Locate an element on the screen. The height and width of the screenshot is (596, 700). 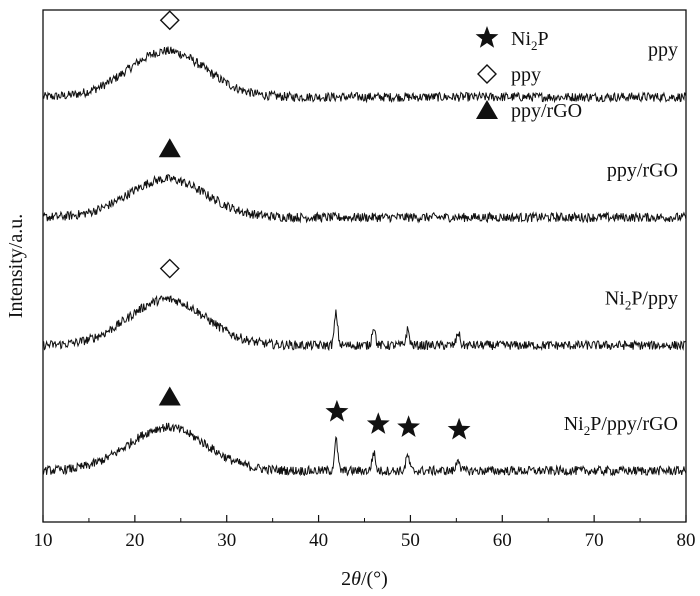
series-label-2-base: Ni is located at coordinates (615, 298).